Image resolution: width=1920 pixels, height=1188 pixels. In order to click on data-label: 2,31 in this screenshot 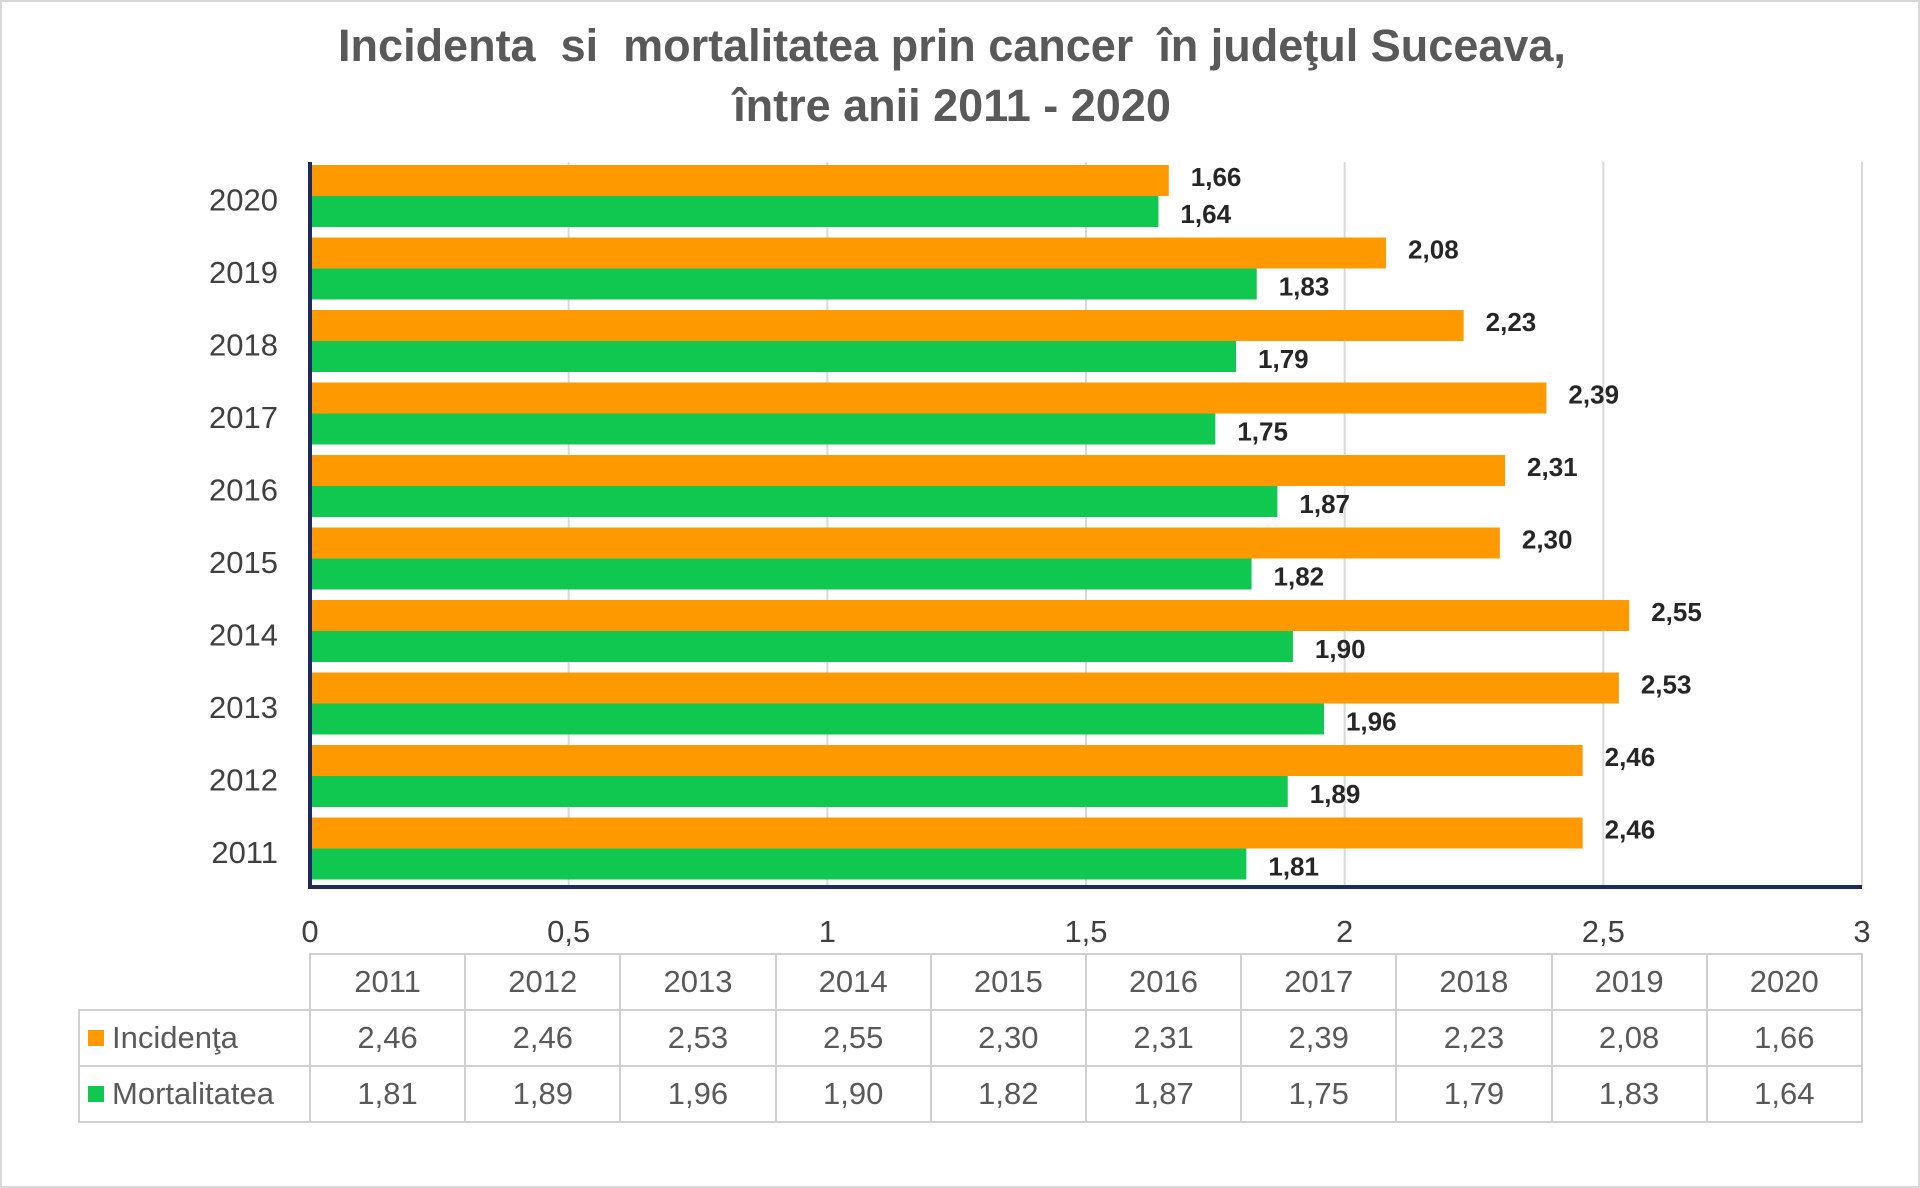, I will do `click(1552, 467)`.